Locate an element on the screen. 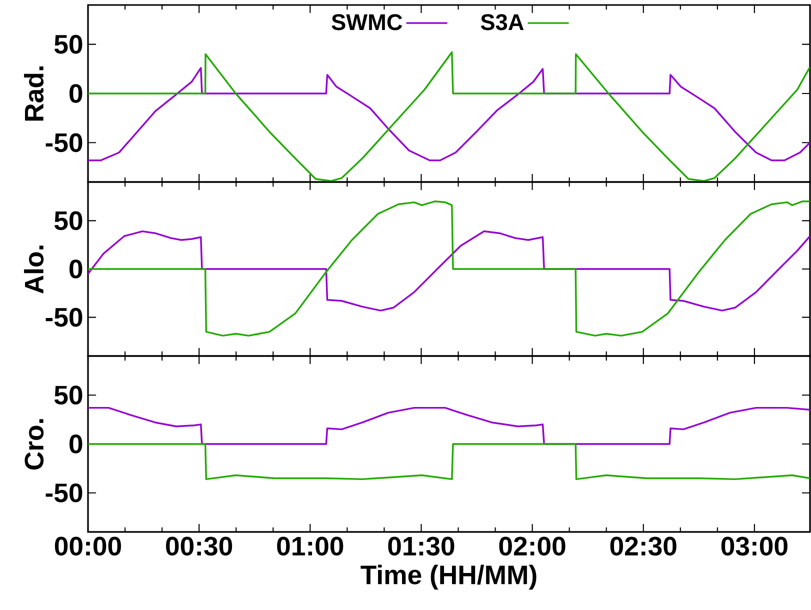  x-tick-label: 03:00 is located at coordinates (754, 546).